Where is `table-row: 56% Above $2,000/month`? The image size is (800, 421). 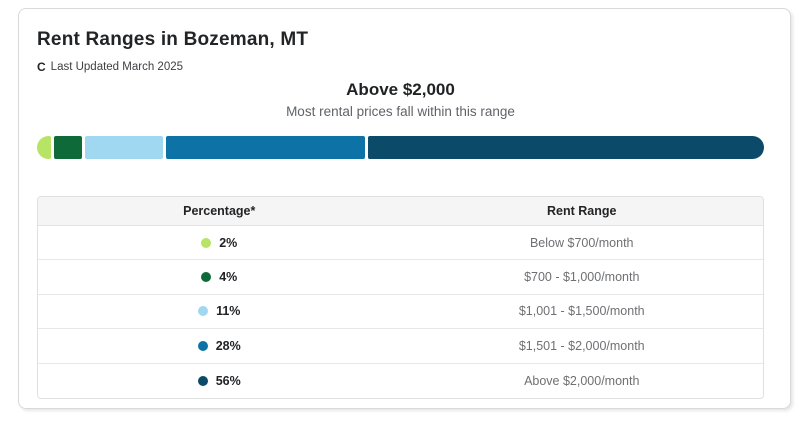 table-row: 56% Above $2,000/month is located at coordinates (400, 380).